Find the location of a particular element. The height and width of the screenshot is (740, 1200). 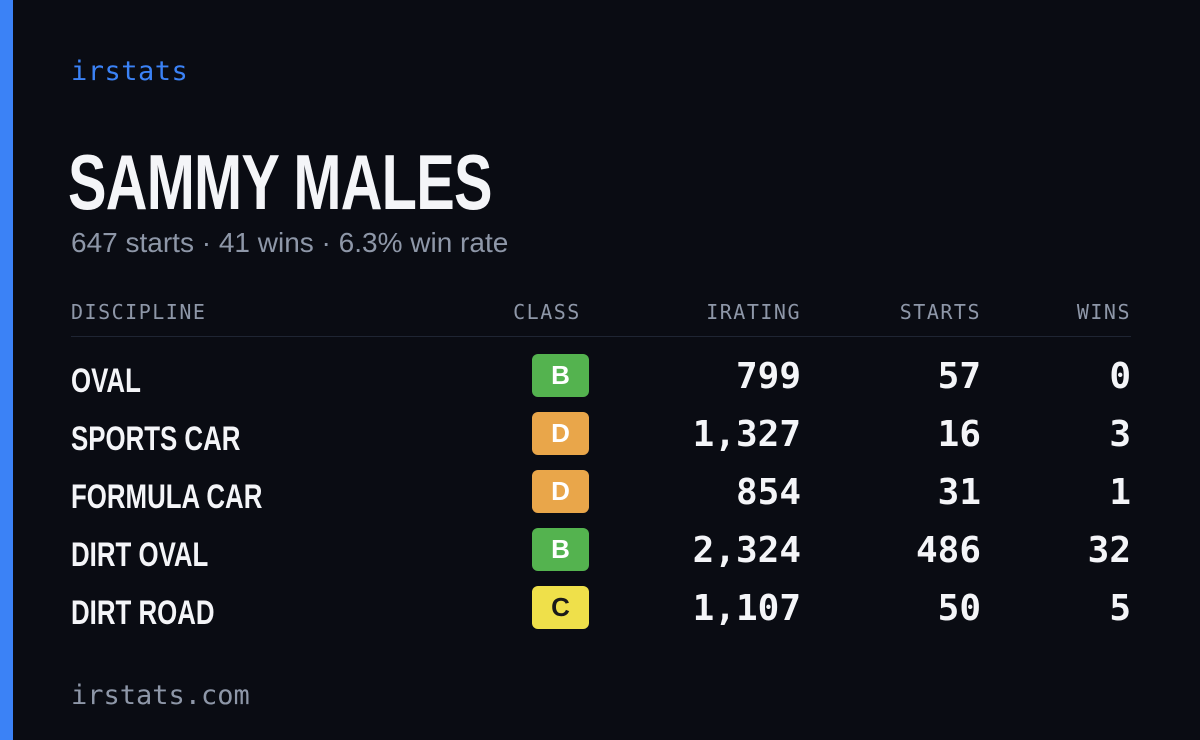

class-badge: C is located at coordinates (560, 607).